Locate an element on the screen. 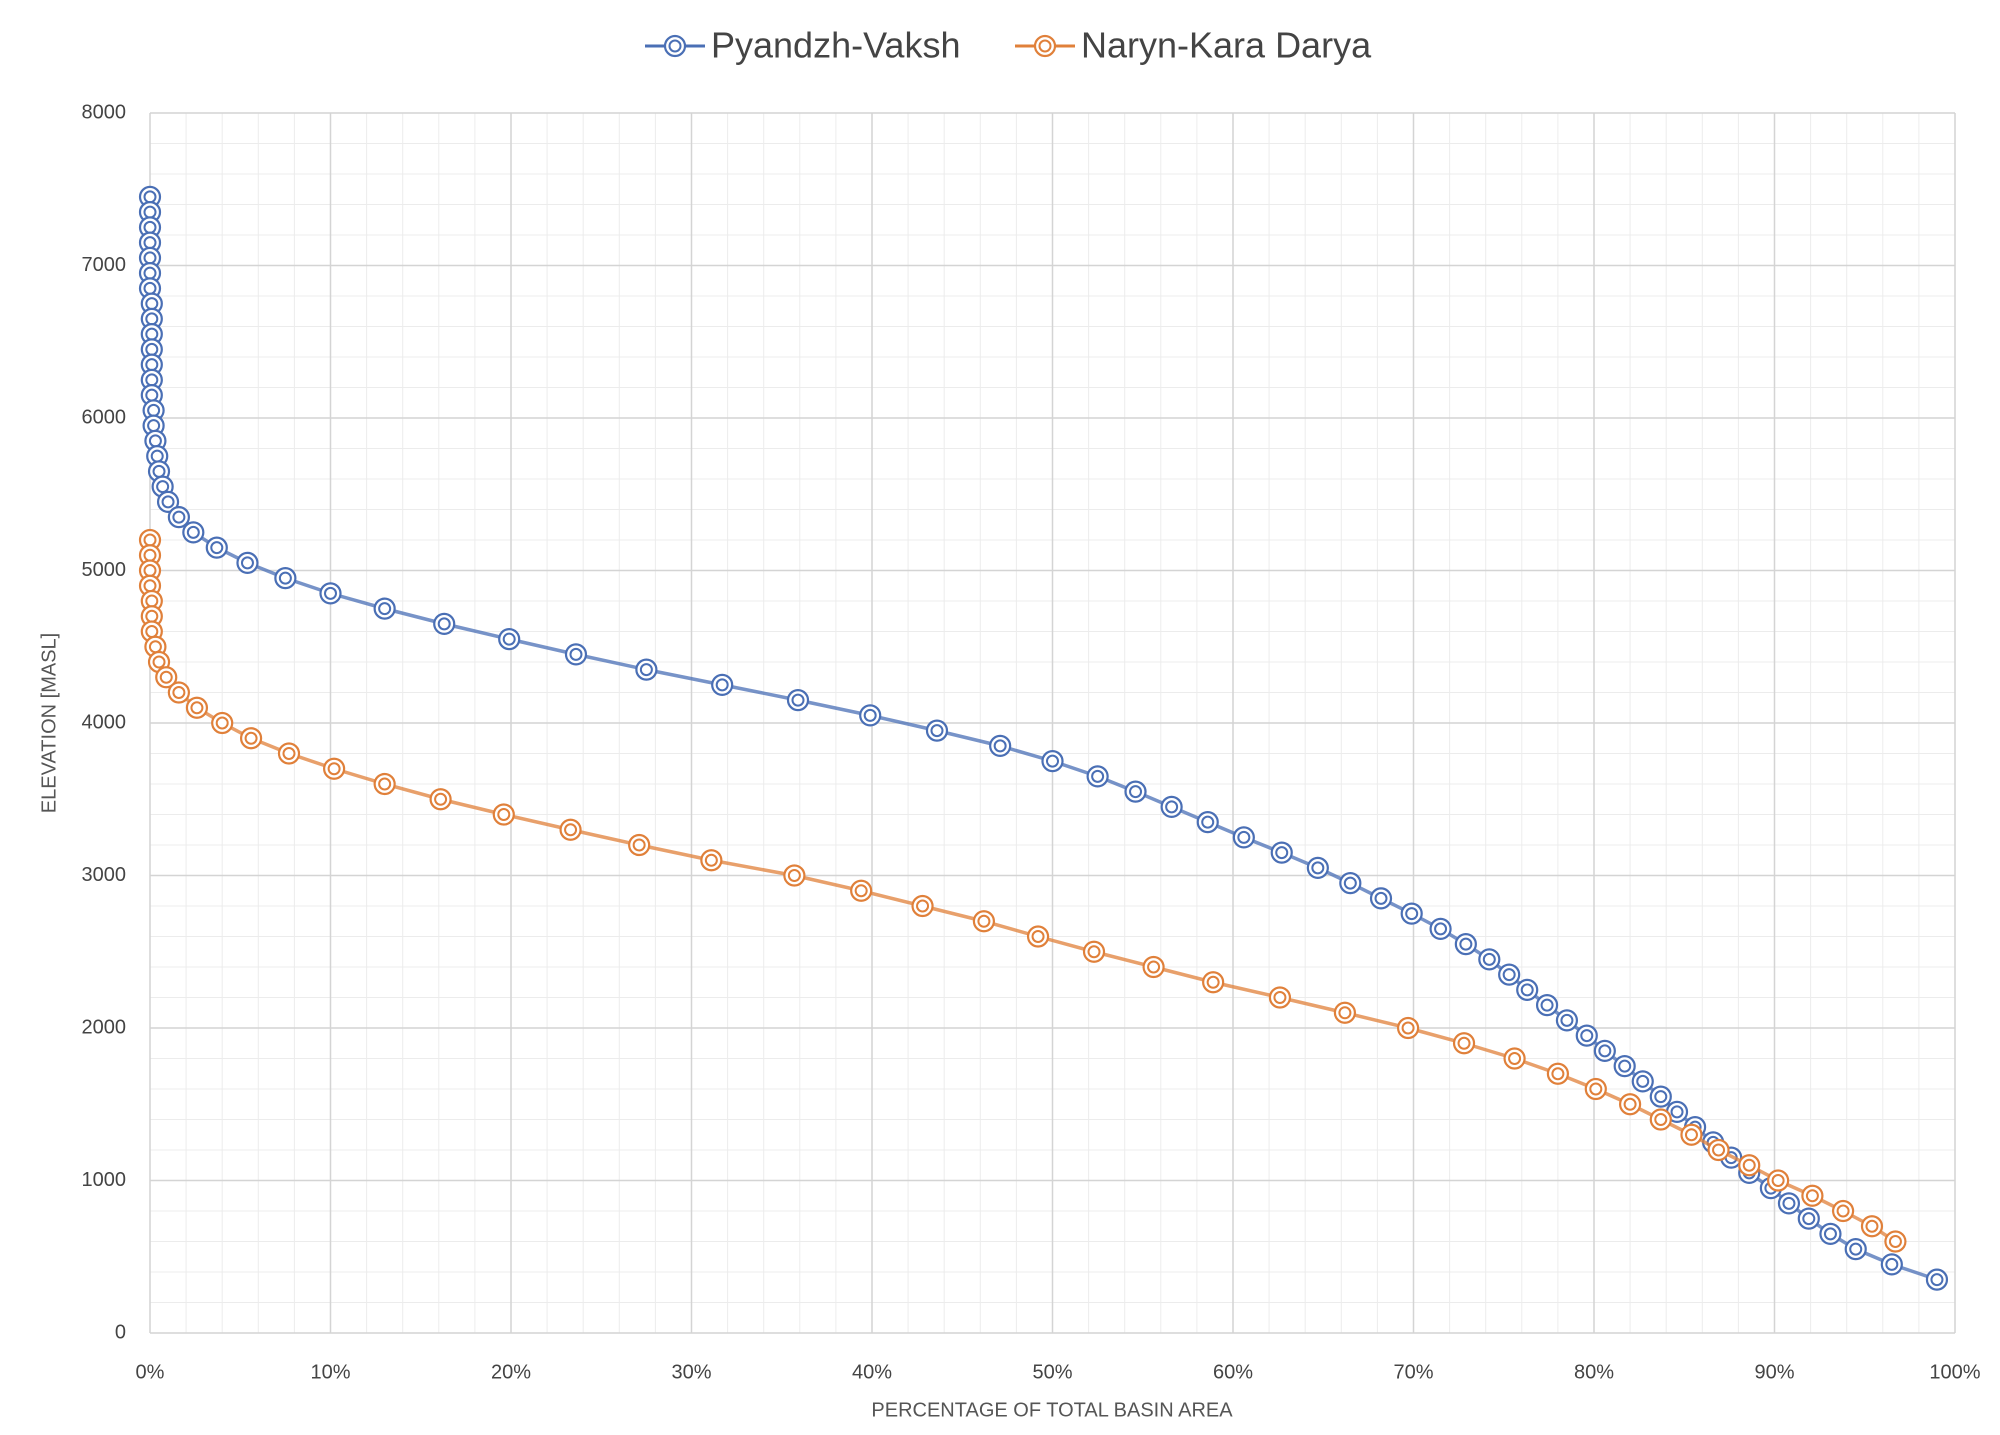 This screenshot has height=1435, width=2000. x-tick-label: 30% is located at coordinates (691, 1372).